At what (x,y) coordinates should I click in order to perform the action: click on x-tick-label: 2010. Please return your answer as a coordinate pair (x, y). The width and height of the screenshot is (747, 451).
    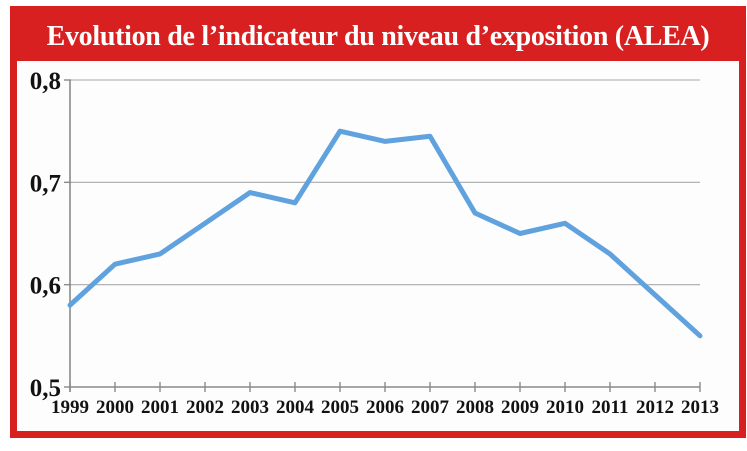
    Looking at the image, I should click on (565, 407).